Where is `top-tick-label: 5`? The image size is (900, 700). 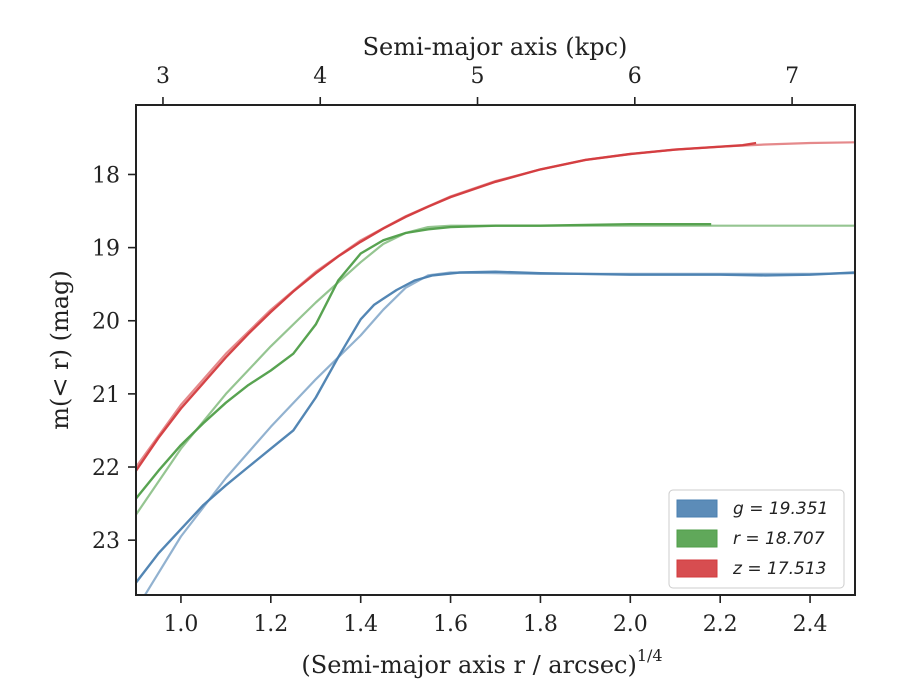
top-tick-label: 5 is located at coordinates (478, 76).